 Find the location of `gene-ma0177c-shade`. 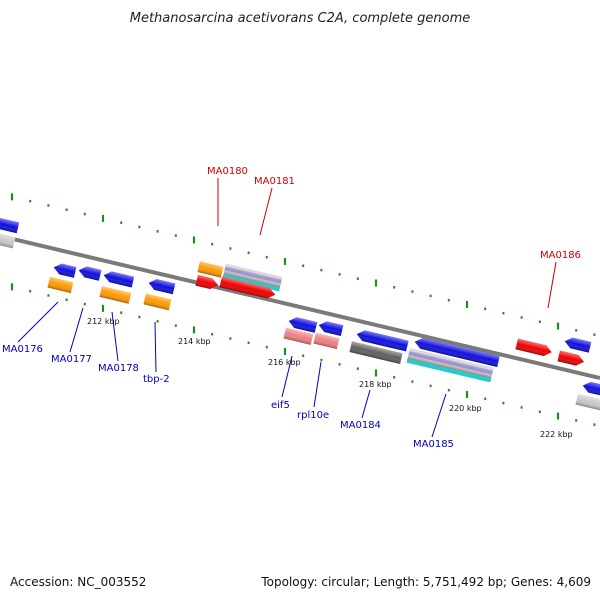

gene-ma0177c-shade is located at coordinates (60, 285).